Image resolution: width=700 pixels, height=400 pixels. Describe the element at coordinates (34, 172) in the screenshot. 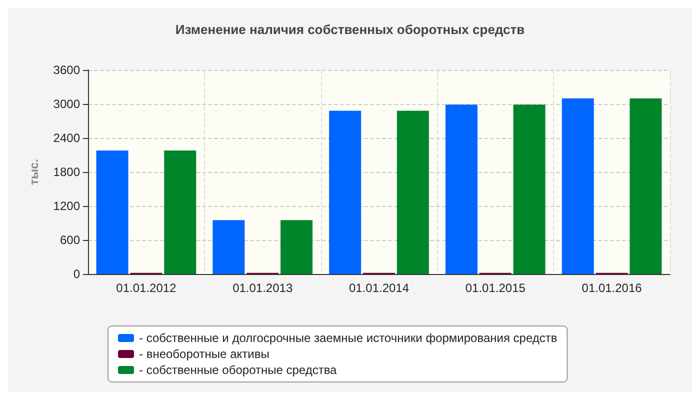

I see `y-axis-title: тыс.` at that location.